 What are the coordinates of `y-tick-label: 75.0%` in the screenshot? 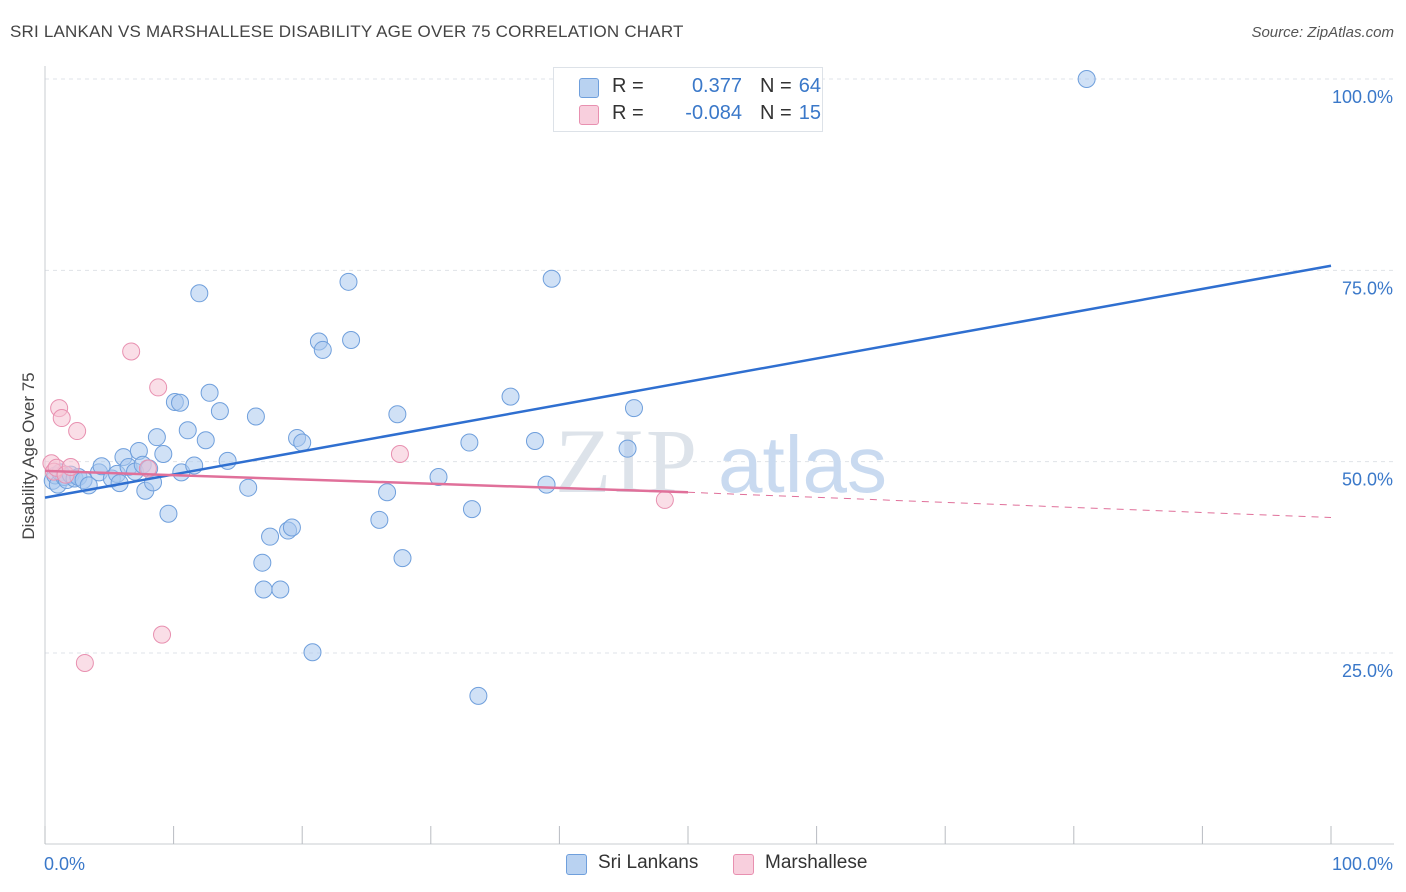 It's located at (1367, 288).